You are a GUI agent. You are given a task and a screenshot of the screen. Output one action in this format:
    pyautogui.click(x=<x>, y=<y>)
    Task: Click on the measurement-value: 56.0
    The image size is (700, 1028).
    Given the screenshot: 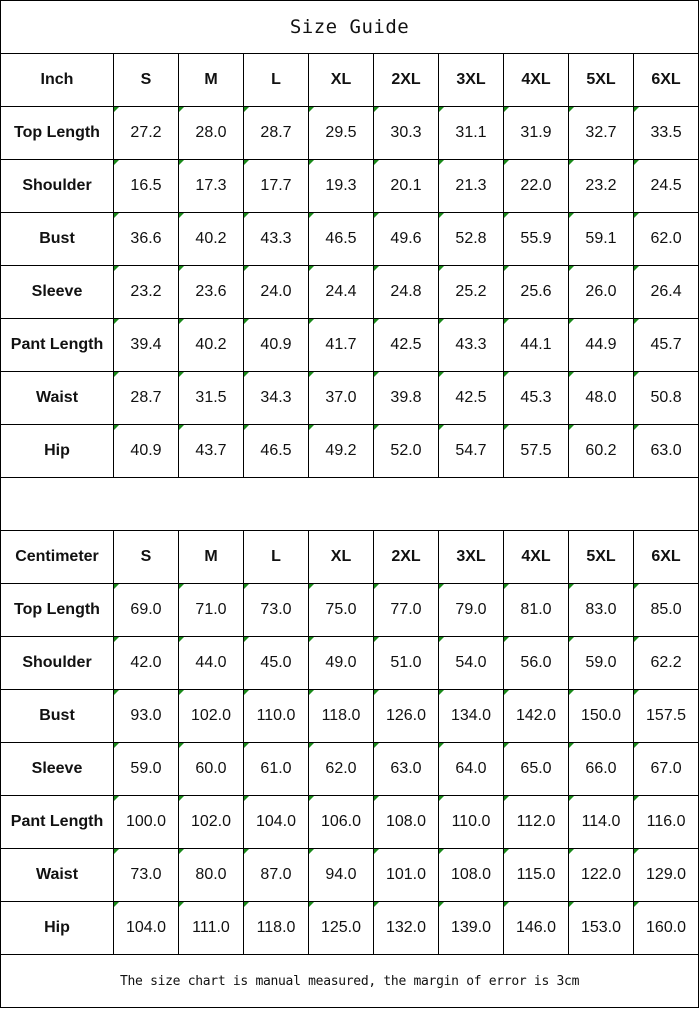 What is the action you would take?
    pyautogui.click(x=536, y=663)
    